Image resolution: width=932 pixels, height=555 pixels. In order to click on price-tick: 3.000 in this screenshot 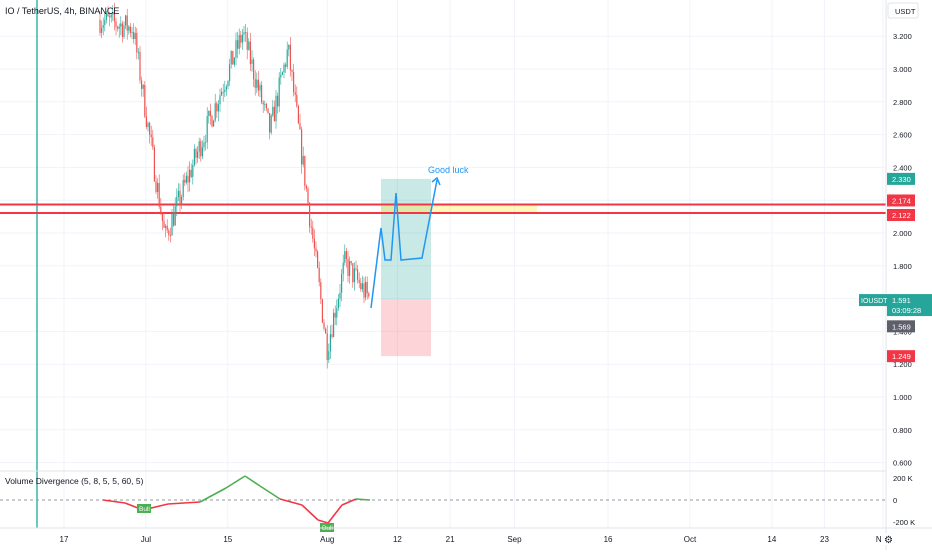, I will do `click(902, 69)`.